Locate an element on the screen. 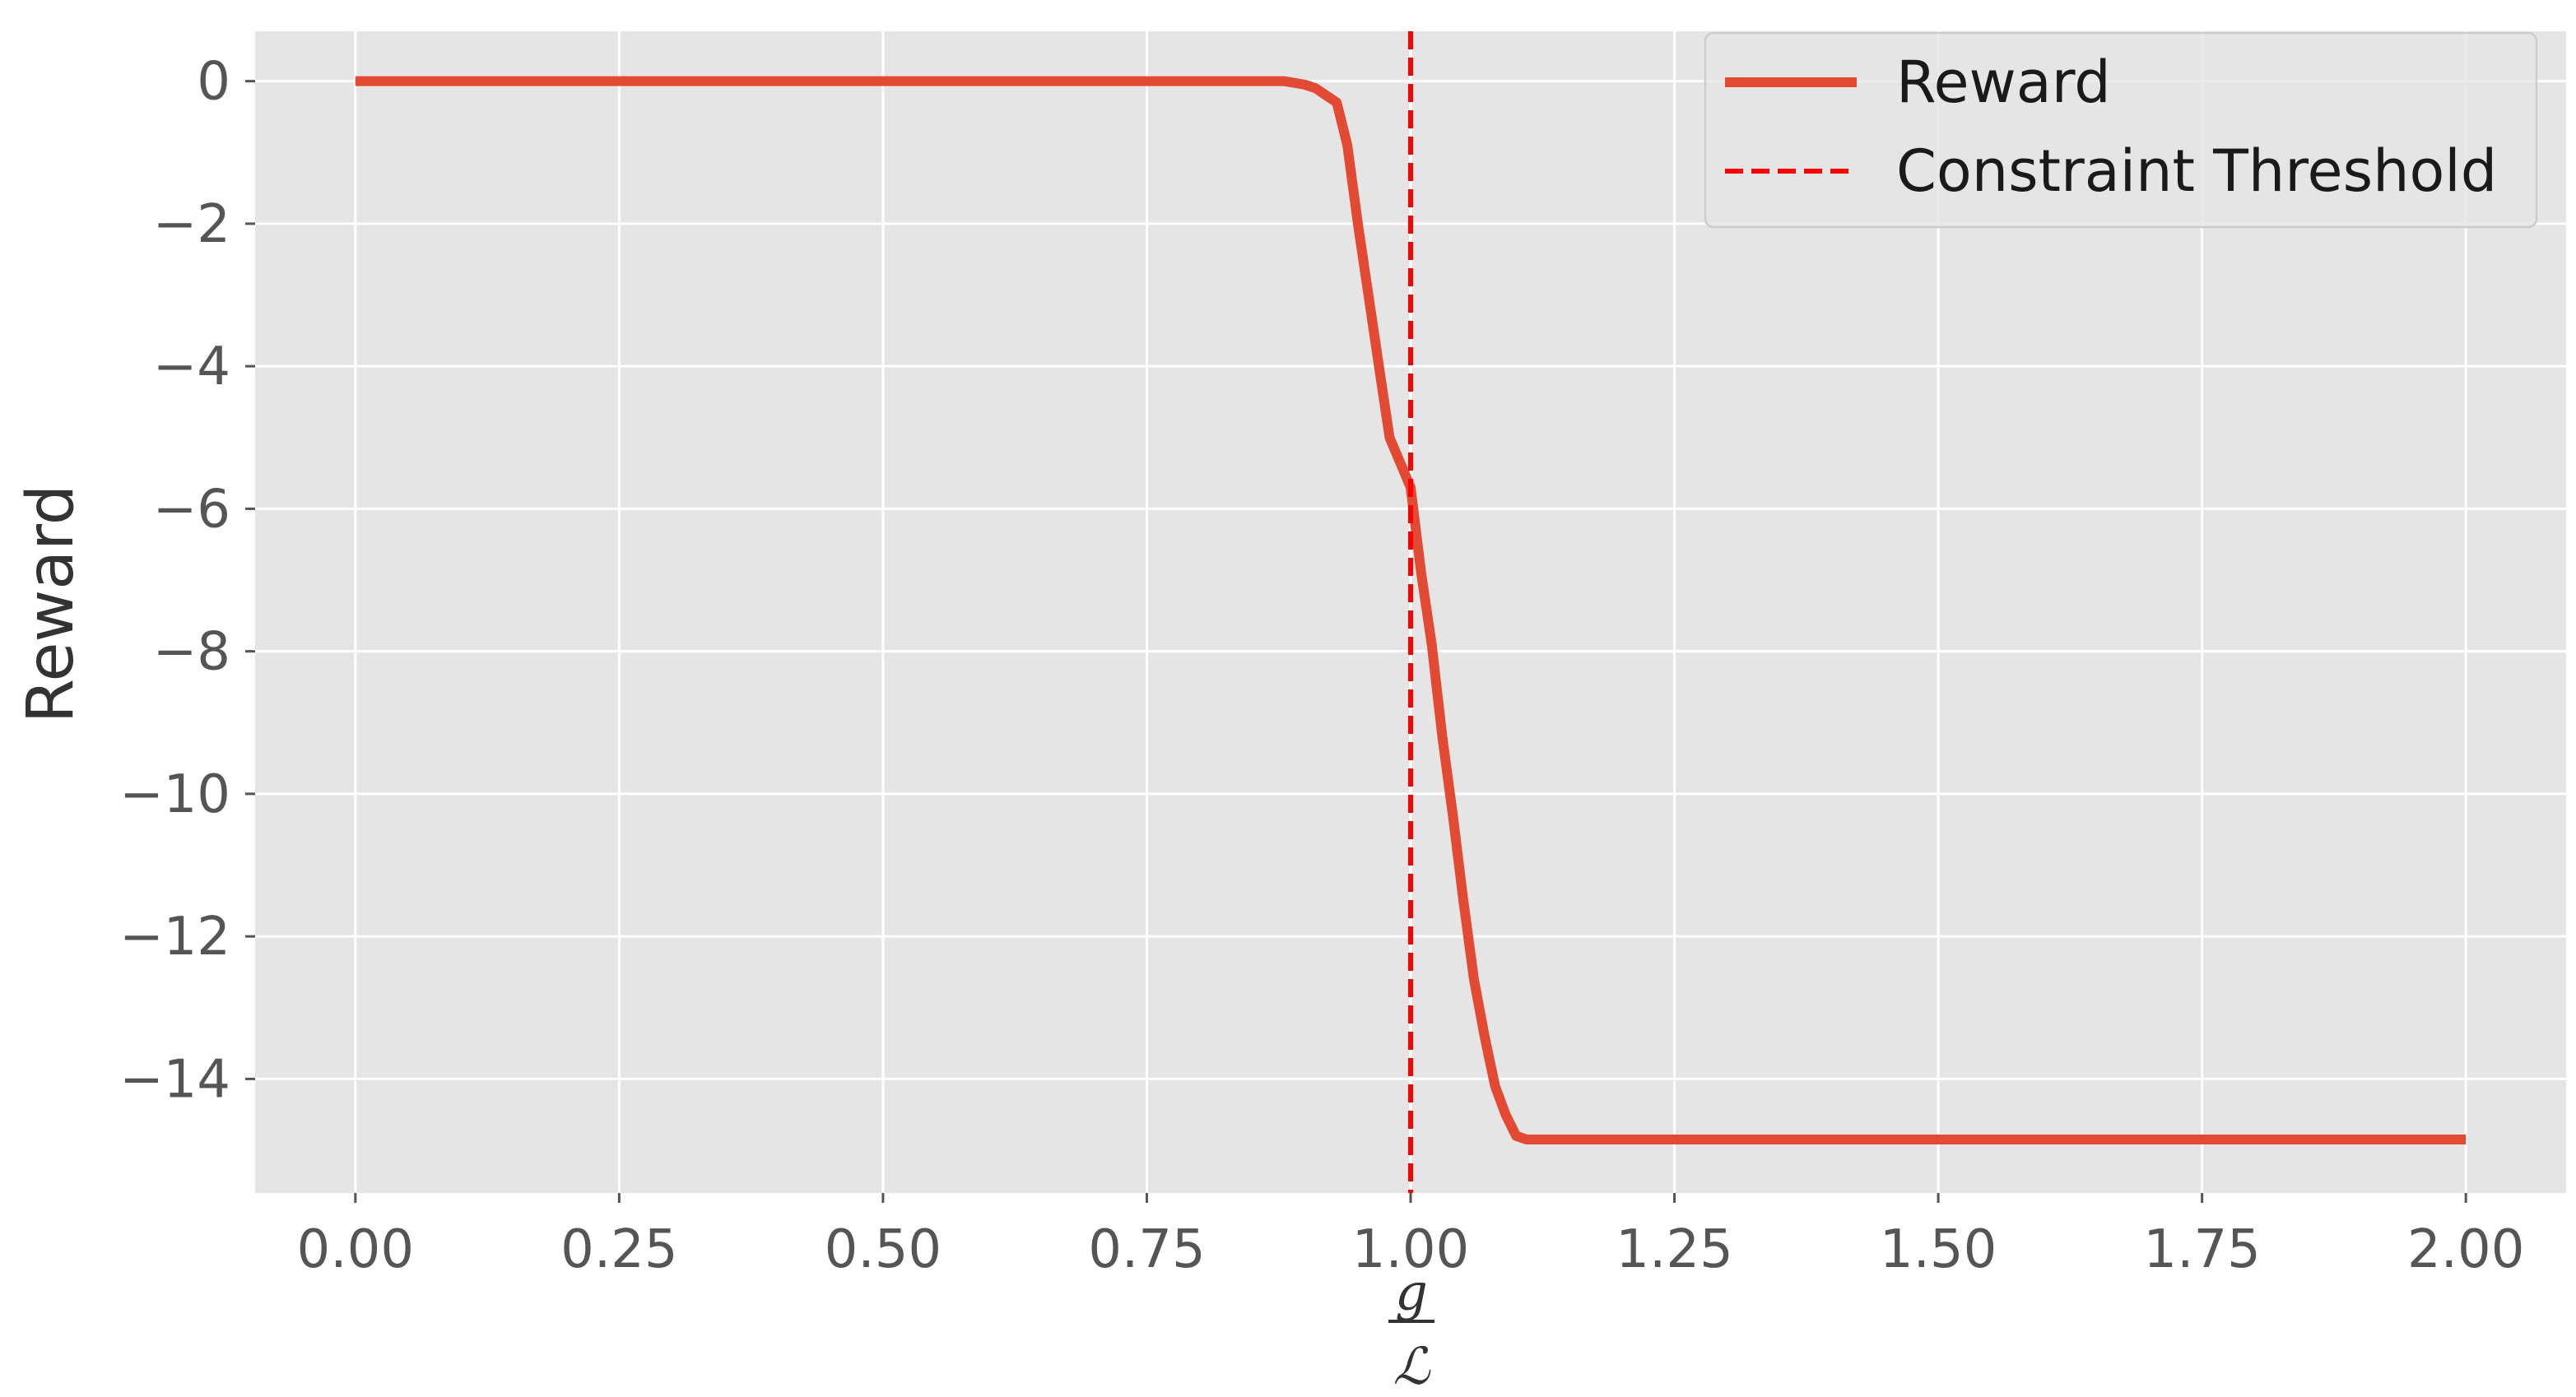 Image resolution: width=2576 pixels, height=1397 pixels. y-tick-label: 0 is located at coordinates (213, 82).